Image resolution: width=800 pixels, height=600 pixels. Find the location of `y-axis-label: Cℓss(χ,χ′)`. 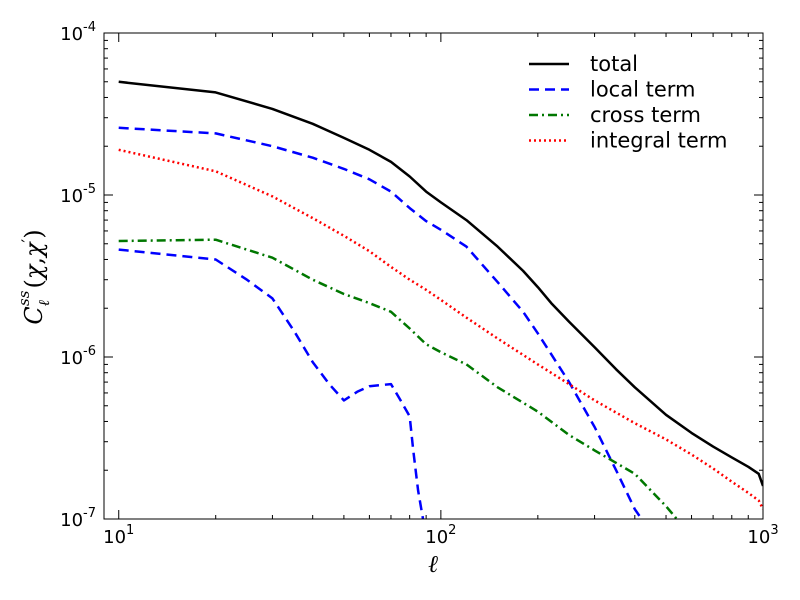

y-axis-label: Cℓss(χ,χ′) is located at coordinates (34, 276).